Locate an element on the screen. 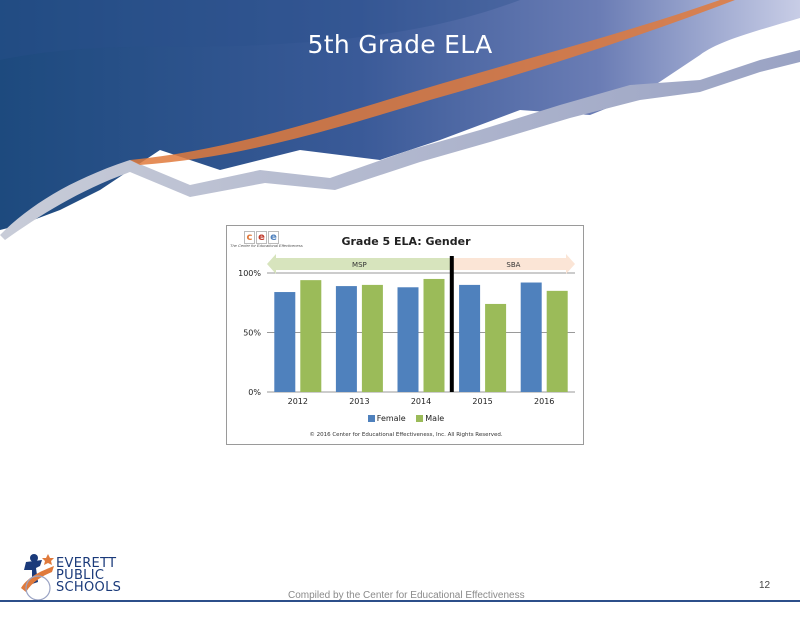  logo-line-3: SCHOOLS is located at coordinates (89, 587).